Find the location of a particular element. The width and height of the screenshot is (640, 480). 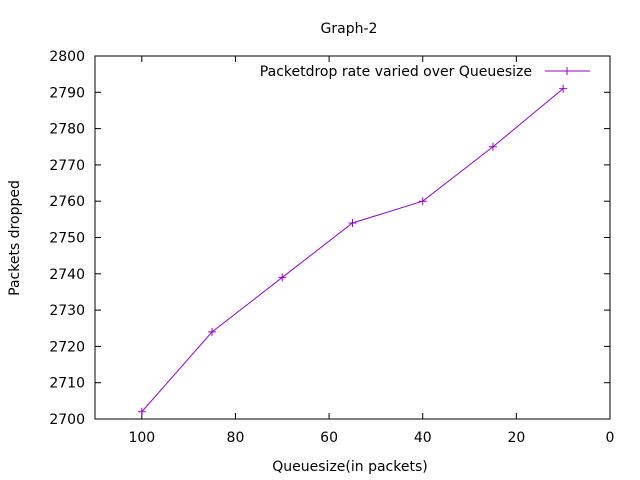

chart-title: Graph-2 is located at coordinates (349, 29).